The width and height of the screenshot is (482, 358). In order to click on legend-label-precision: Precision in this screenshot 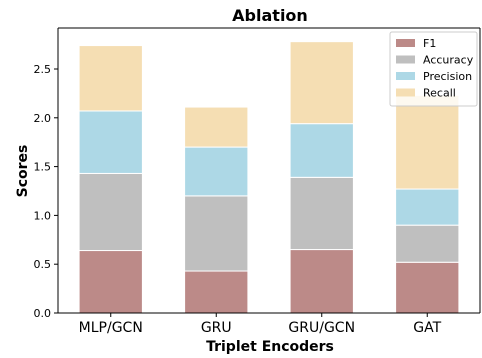, I will do `click(447, 76)`.